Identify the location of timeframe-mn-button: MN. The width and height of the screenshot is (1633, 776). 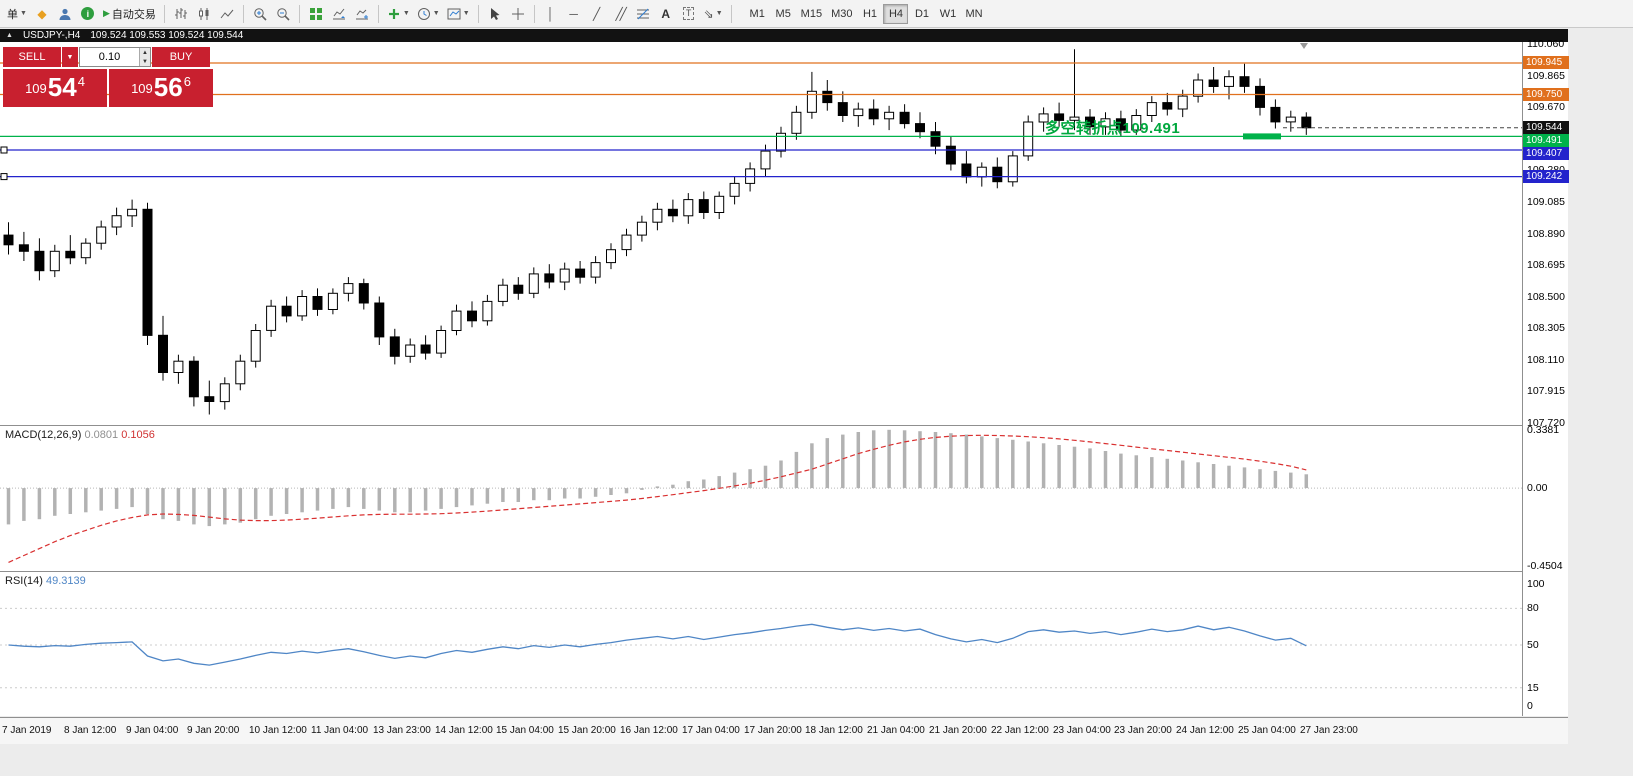
(973, 14).